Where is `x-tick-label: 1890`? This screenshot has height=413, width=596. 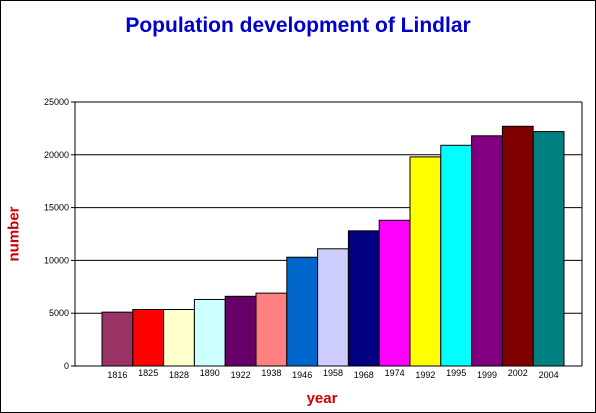 x-tick-label: 1890 is located at coordinates (210, 373).